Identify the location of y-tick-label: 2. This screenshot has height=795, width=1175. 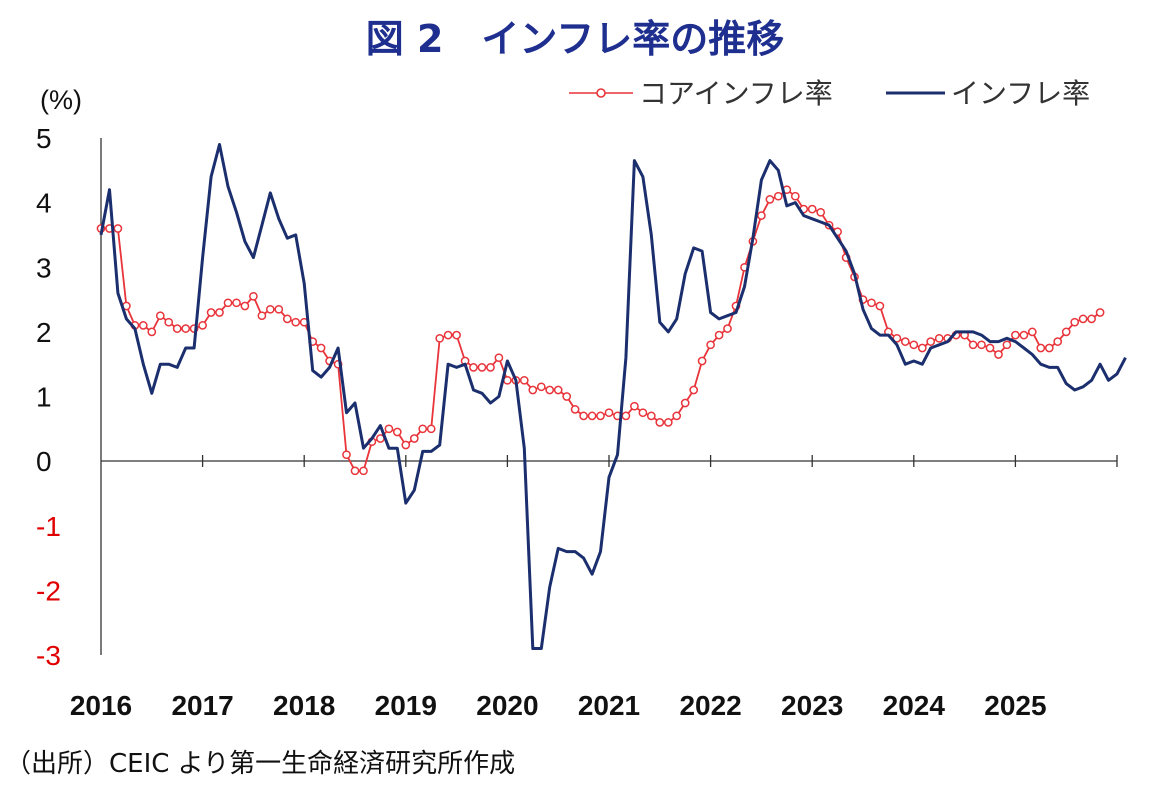
(44, 332).